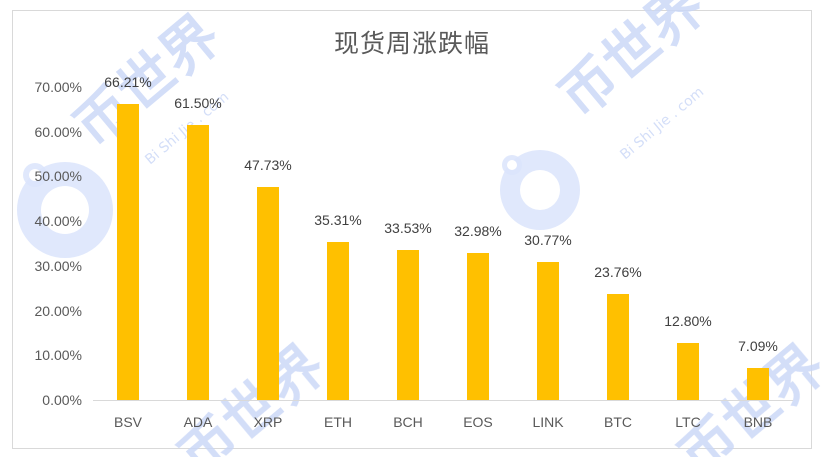 The width and height of the screenshot is (824, 457). Describe the element at coordinates (688, 371) in the screenshot. I see `bar-ltc` at that location.